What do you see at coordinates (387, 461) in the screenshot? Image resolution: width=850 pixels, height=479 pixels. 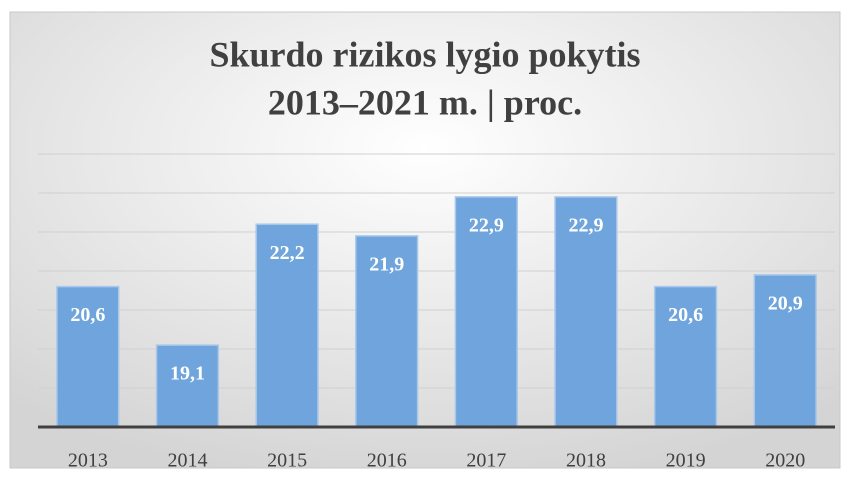 I see `x-tick-label: 2016` at bounding box center [387, 461].